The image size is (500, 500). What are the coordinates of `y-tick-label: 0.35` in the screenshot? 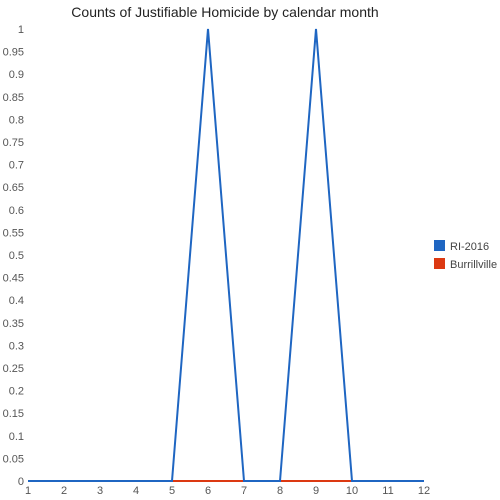 It's located at (13, 324).